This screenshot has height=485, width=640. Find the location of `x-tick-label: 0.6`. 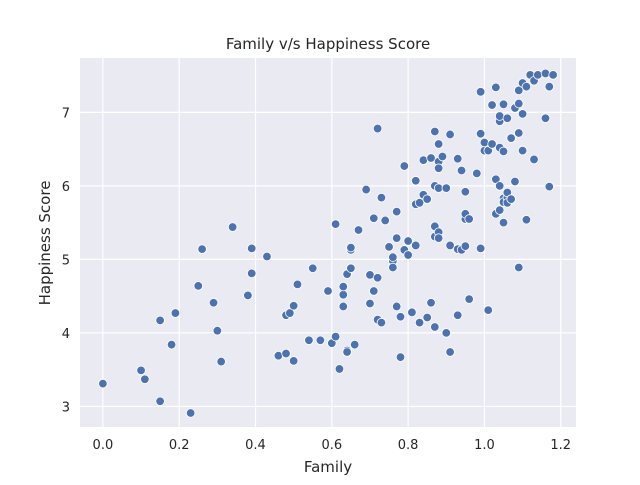

x-tick-label: 0.6 is located at coordinates (331, 445).